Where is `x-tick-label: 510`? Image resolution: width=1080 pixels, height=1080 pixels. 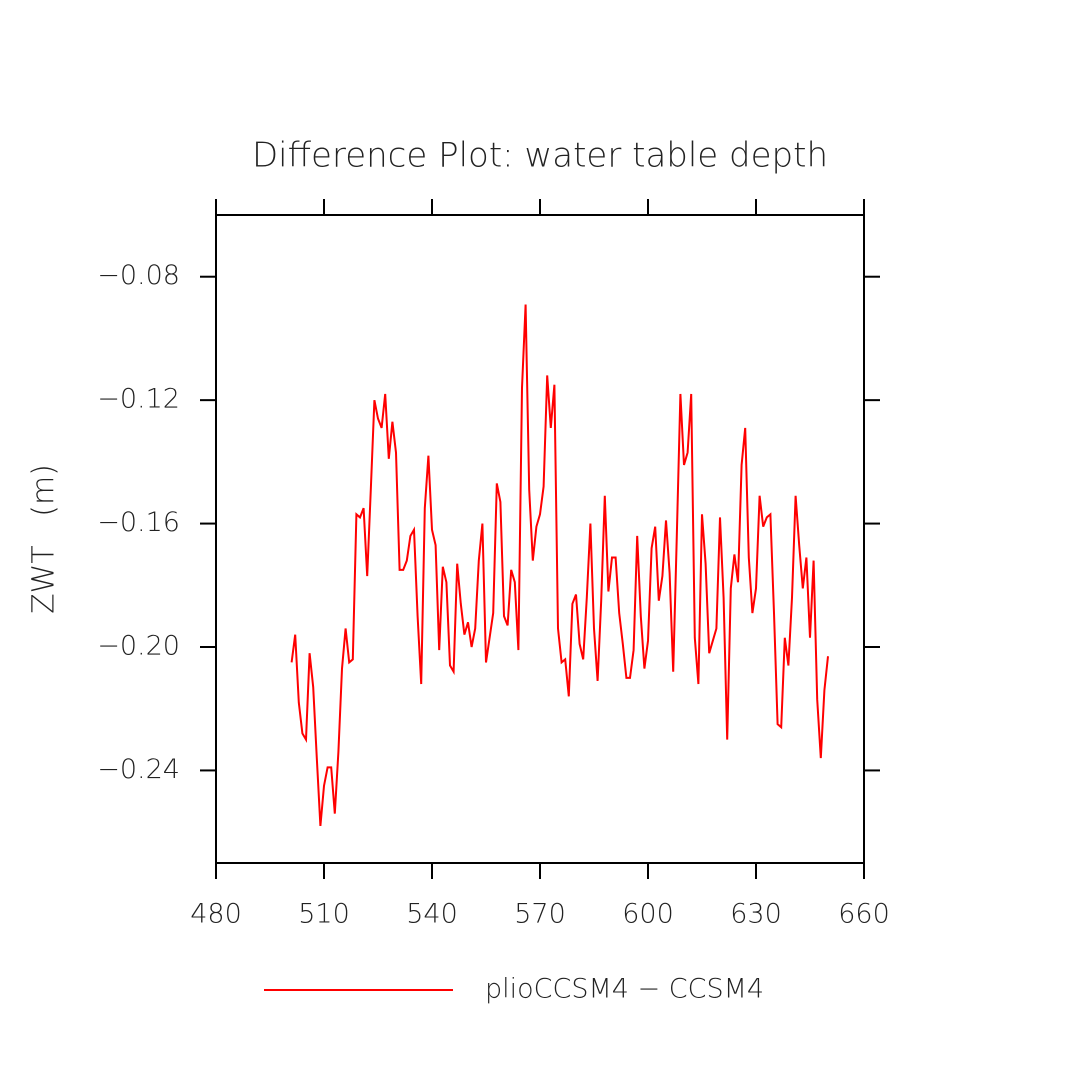 x-tick-label: 510 is located at coordinates (324, 914).